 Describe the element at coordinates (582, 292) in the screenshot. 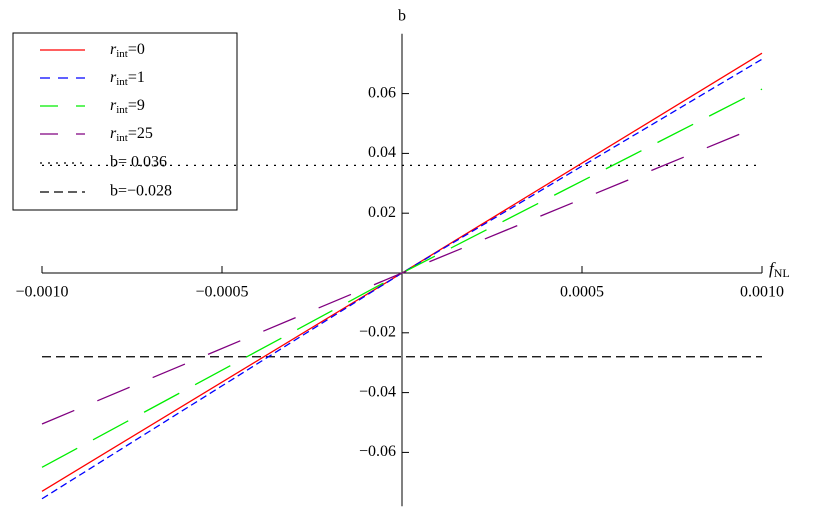

I see `x-tick-label: 0.0005` at that location.